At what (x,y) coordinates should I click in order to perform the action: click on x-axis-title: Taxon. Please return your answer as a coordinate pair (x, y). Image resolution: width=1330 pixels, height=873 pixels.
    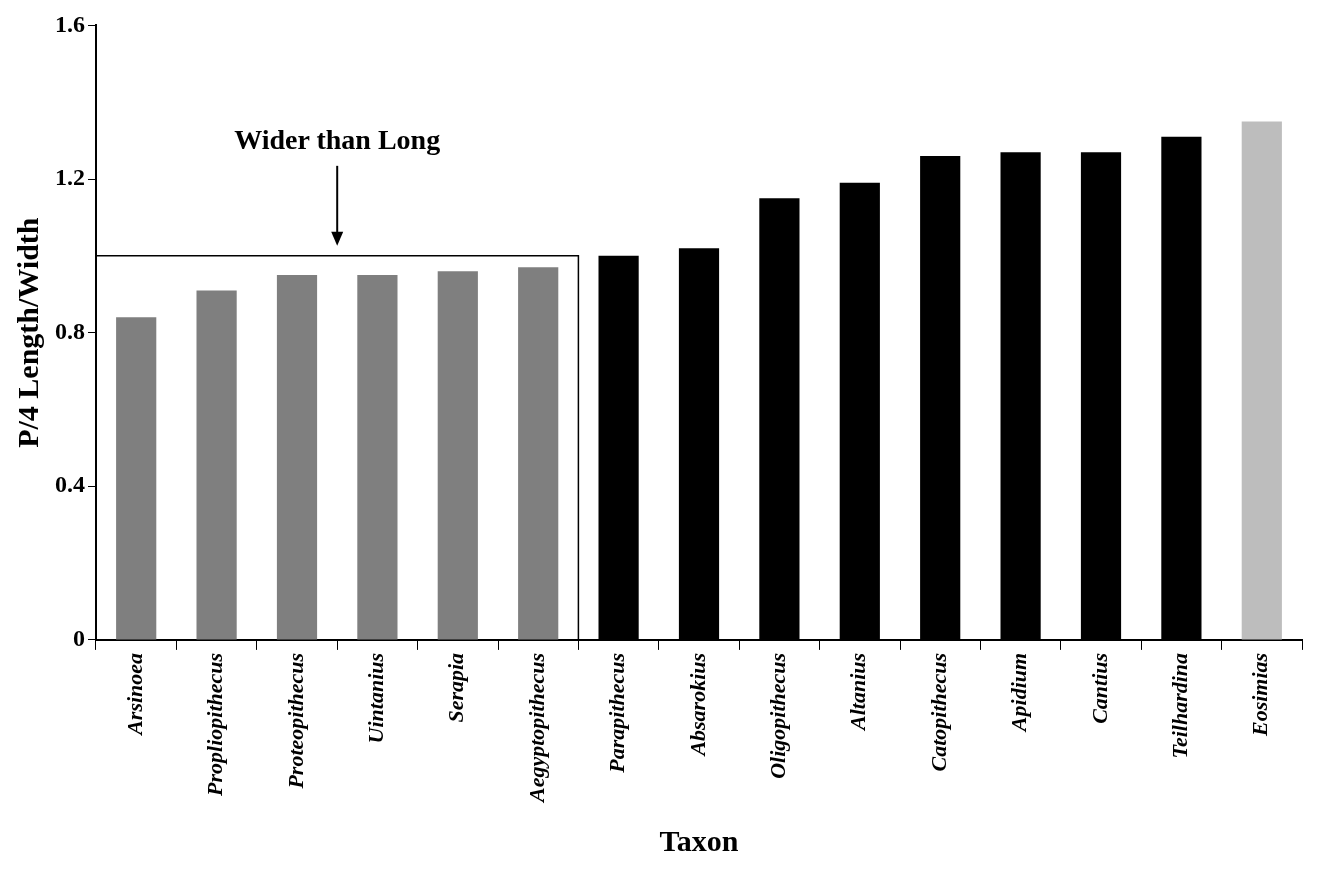
    Looking at the image, I should click on (699, 840).